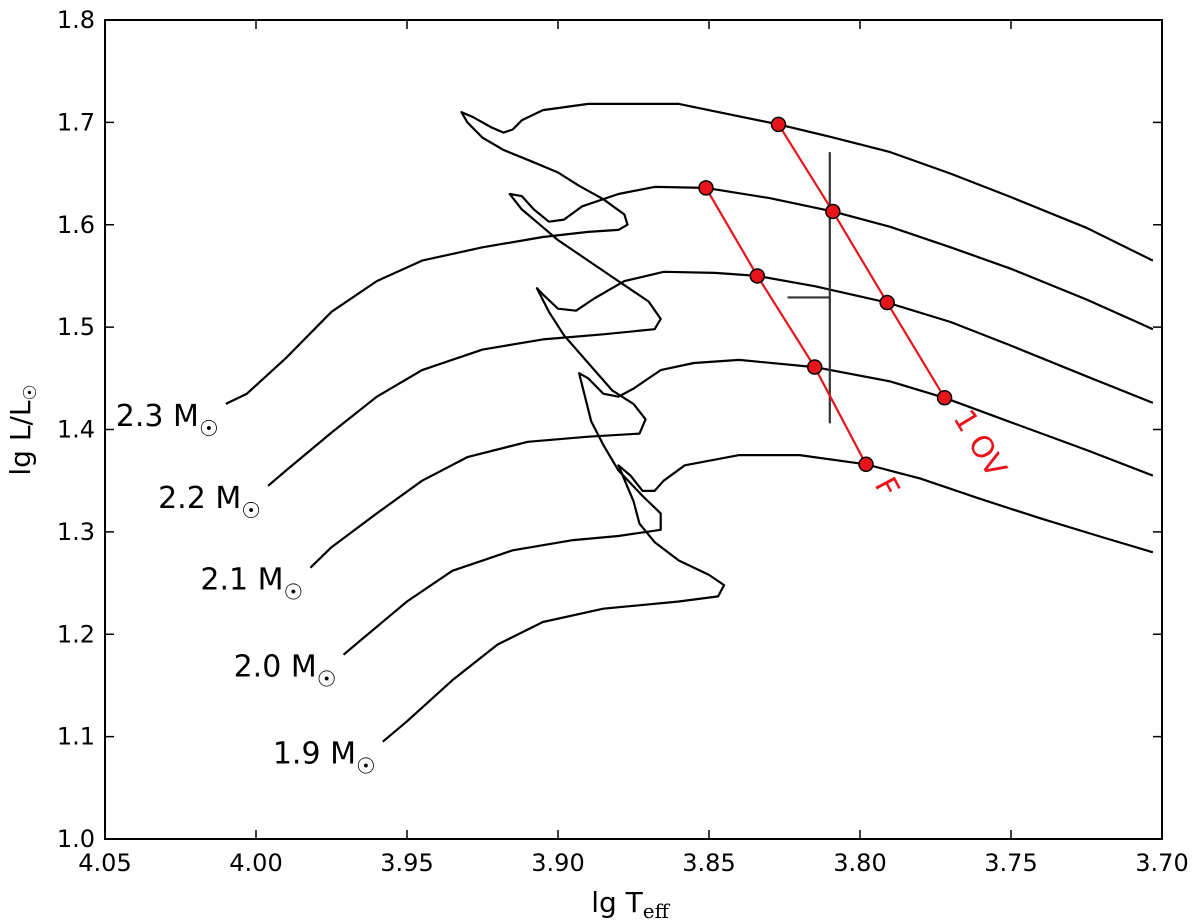  I want to click on x-tick-label: 3.80, so click(859, 863).